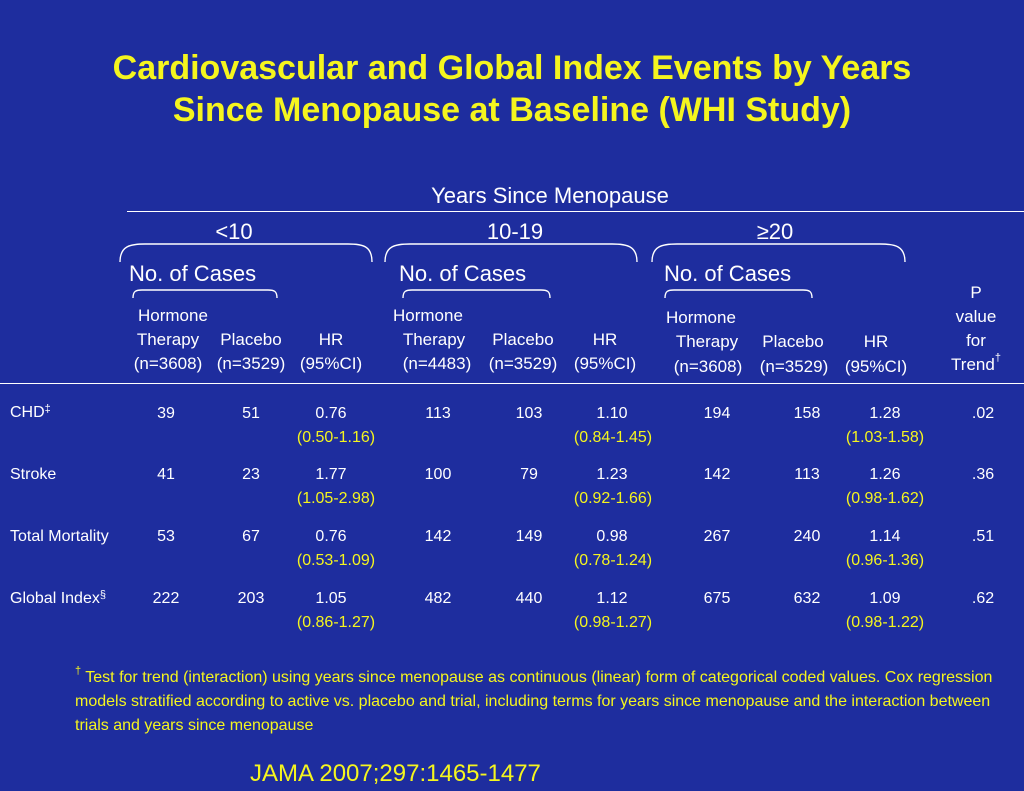 The width and height of the screenshot is (1024, 791). I want to click on cell-hr-g1: 1.77, so click(331, 474).